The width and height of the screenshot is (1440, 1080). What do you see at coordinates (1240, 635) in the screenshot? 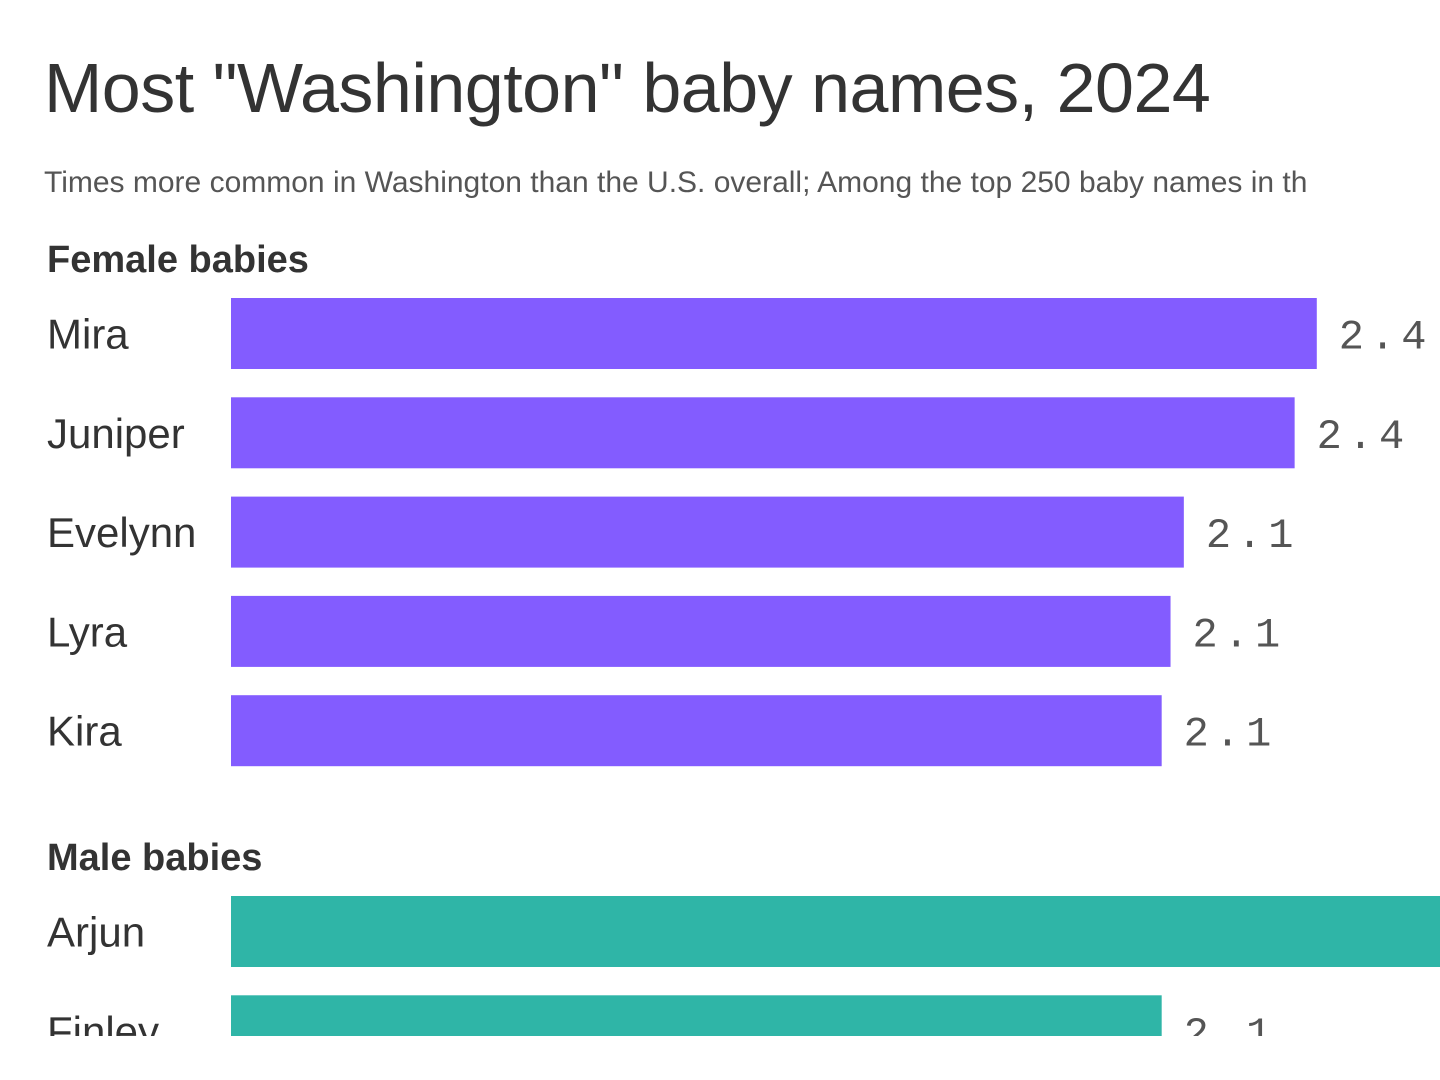
I see `value-label-lyra: 2.1` at bounding box center [1240, 635].